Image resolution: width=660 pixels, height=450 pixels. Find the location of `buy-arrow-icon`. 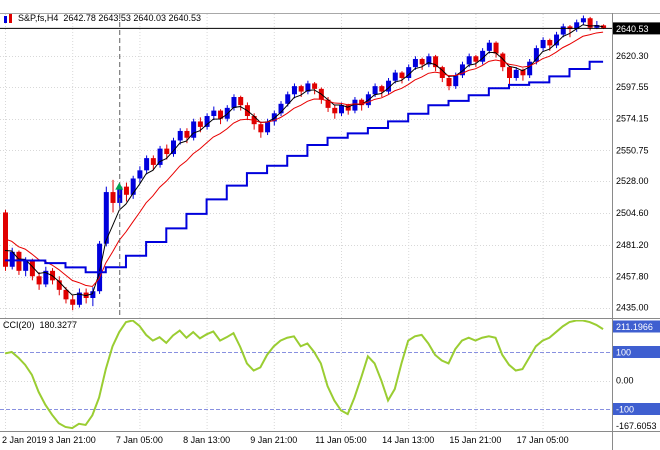

buy-arrow-icon is located at coordinates (119, 186).